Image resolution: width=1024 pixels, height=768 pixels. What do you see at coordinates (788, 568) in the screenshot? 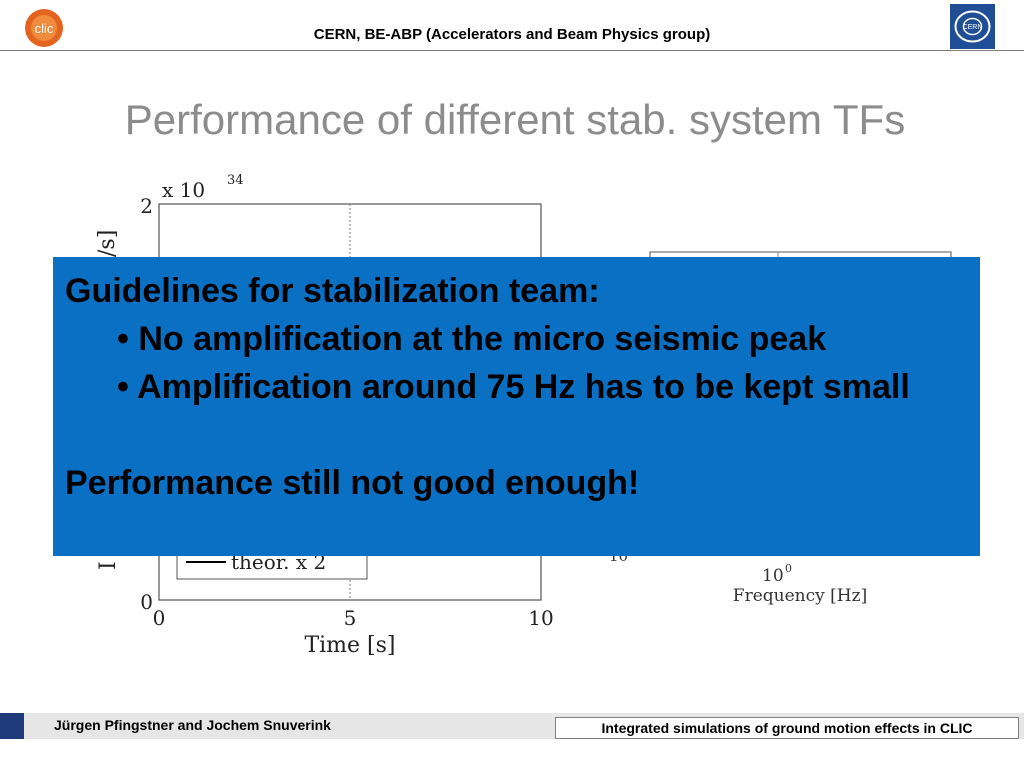
I see `x-tick-exponent: 0` at bounding box center [788, 568].